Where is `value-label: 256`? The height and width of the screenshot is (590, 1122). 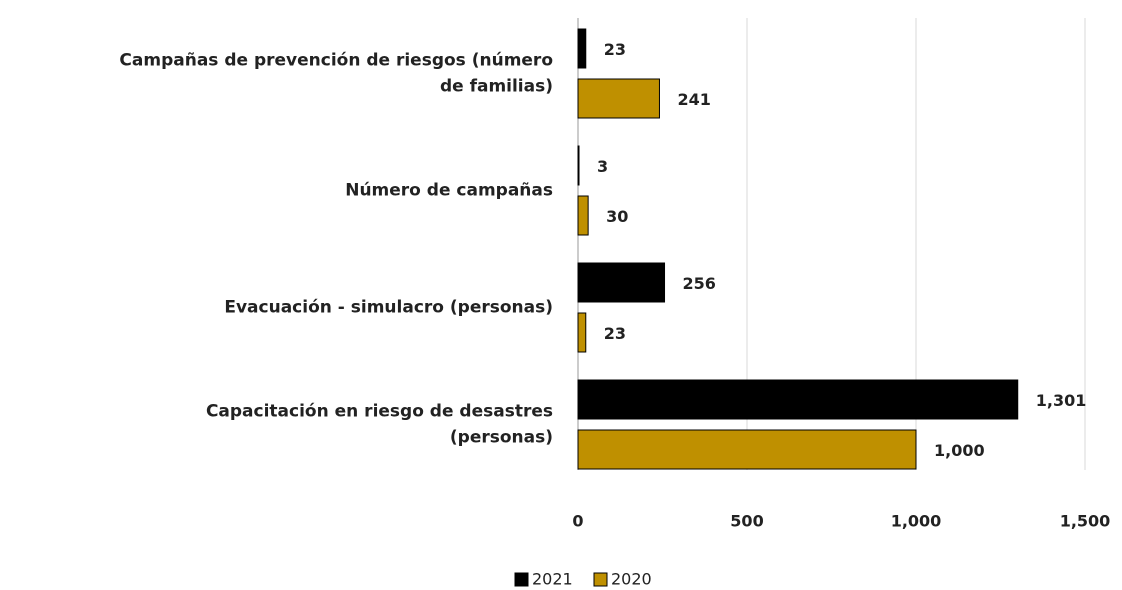 value-label: 256 is located at coordinates (699, 283).